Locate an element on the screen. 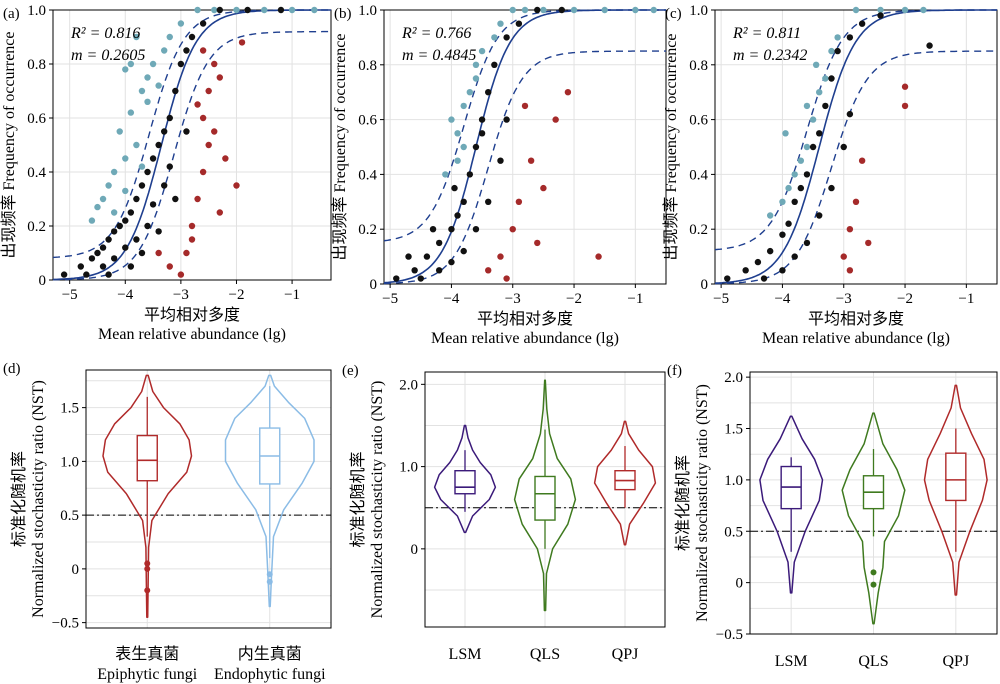 The width and height of the screenshot is (1000, 684). y-tick-label: −0.5 is located at coordinates (729, 635).